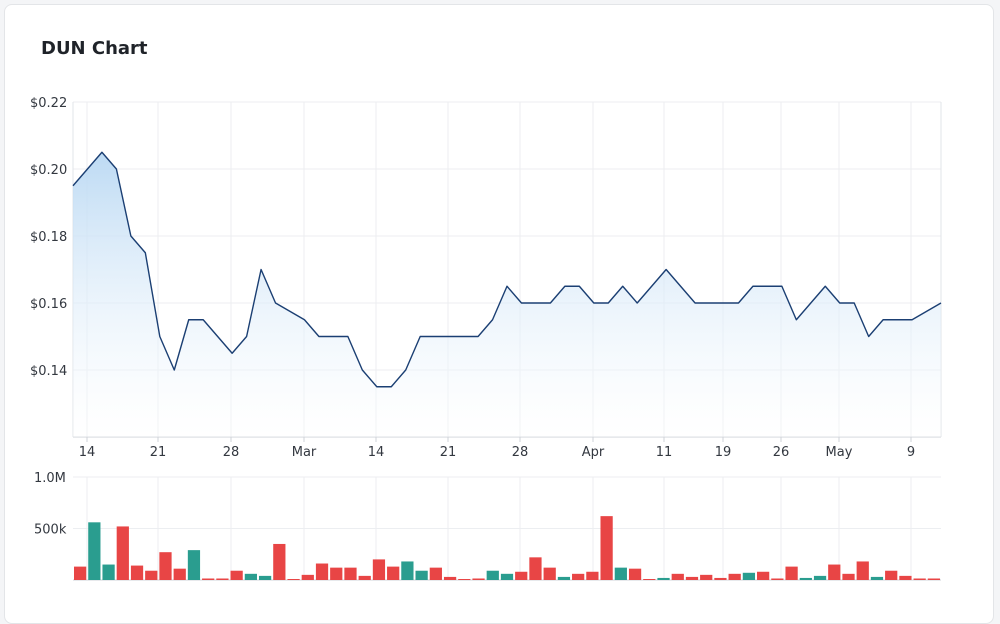 This screenshot has height=624, width=1000. What do you see at coordinates (664, 452) in the screenshot?
I see `x-tick-label: 11` at bounding box center [664, 452].